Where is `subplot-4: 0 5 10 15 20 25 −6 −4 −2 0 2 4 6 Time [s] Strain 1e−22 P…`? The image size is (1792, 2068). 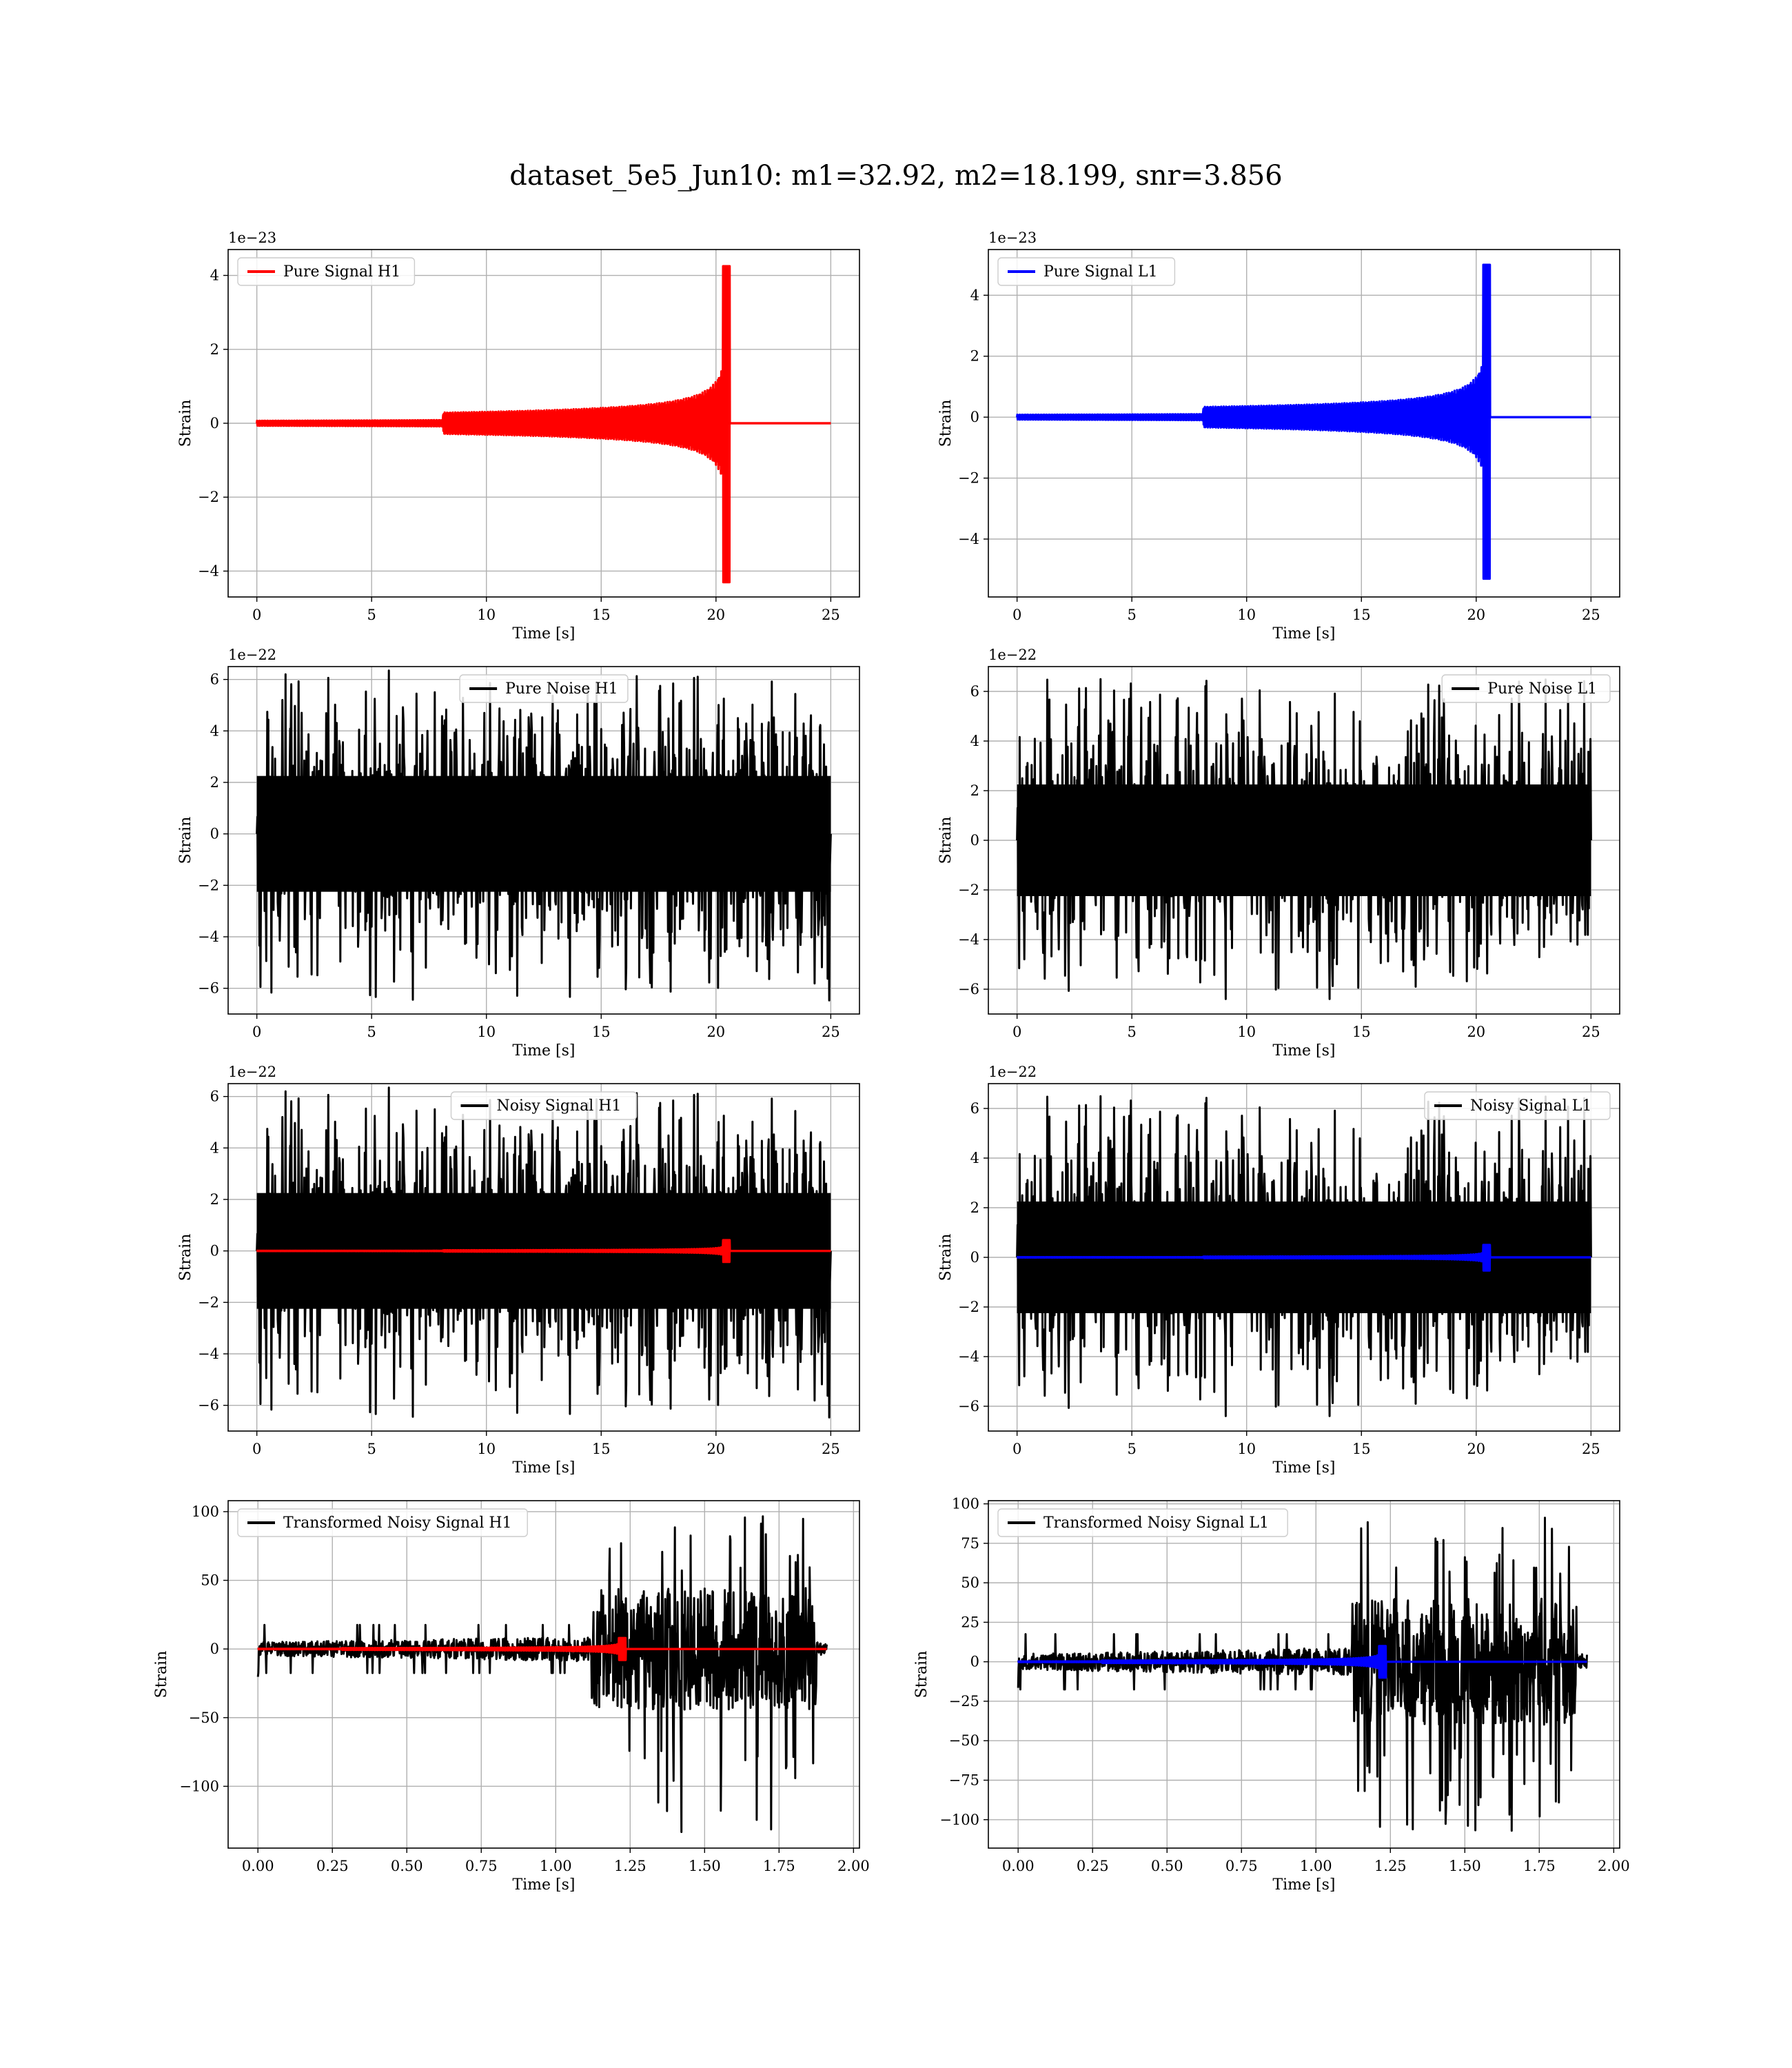
subplot-4: 0 5 10 15 20 25 −6 −4 −2 0 2 4 6 Time [s] Strain 1e−22 P… is located at coordinates (1278, 853).